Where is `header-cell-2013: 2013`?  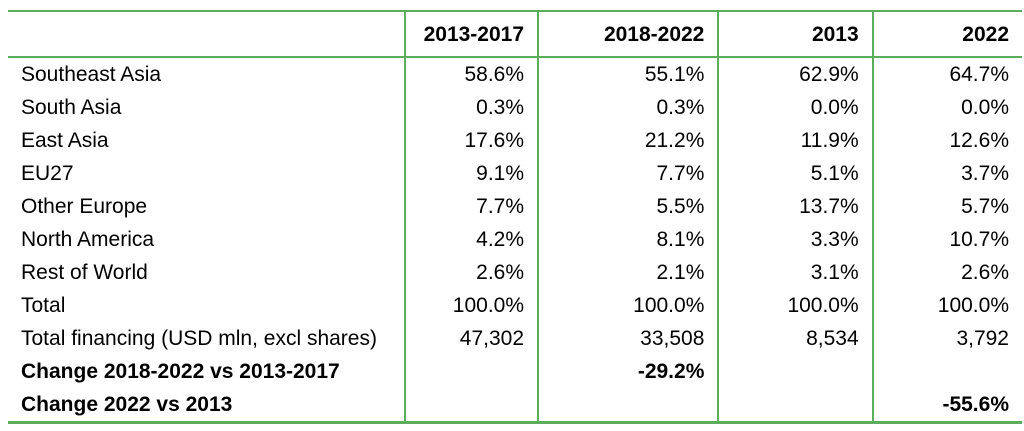 header-cell-2013: 2013 is located at coordinates (795, 34).